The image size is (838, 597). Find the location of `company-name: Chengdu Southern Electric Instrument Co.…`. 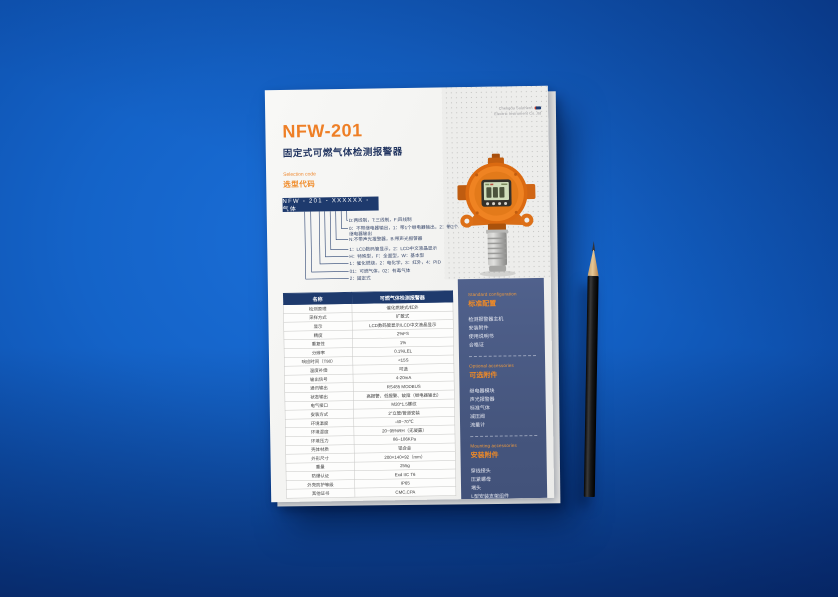

company-name: Chengdu Southern Electric Instrument Co.… is located at coordinates (517, 111).